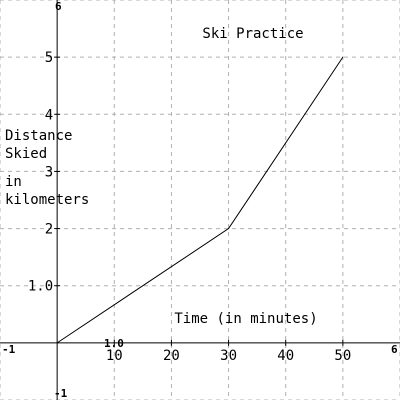 Image resolution: width=400 pixels, height=400 pixels. I want to click on y-axis-label-line-4: kilometers, so click(47, 200).